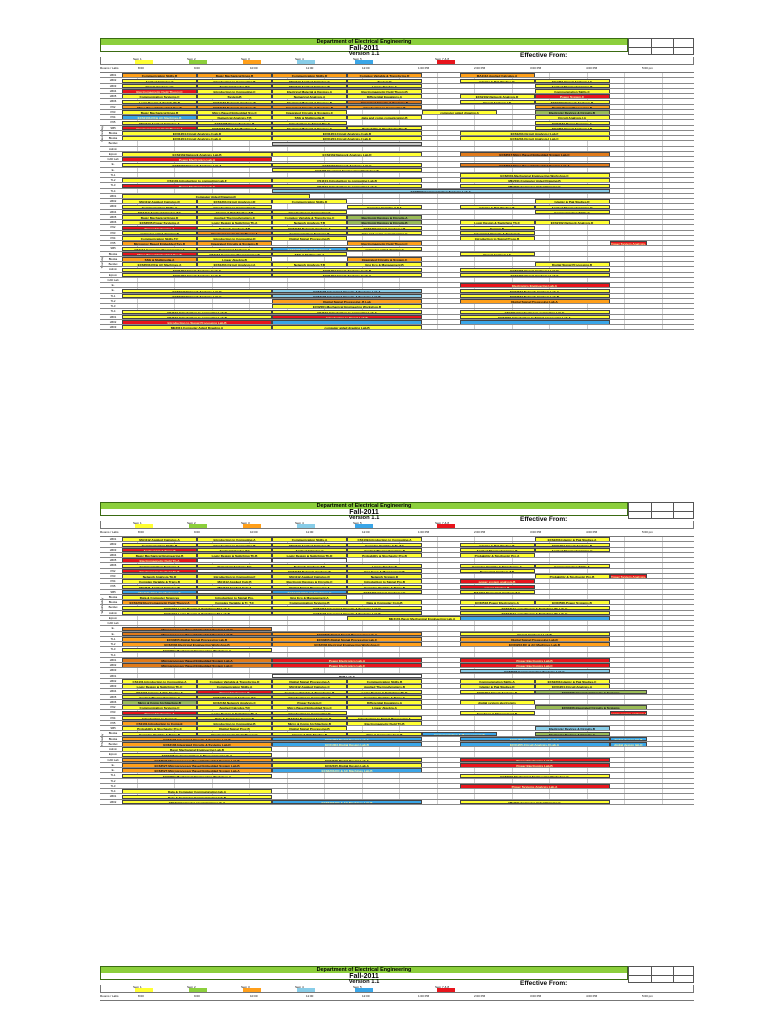 This screenshot has width=768, height=1024. What do you see at coordinates (113, 90) in the screenshot?
I see `room-label: LB04` at bounding box center [113, 90].